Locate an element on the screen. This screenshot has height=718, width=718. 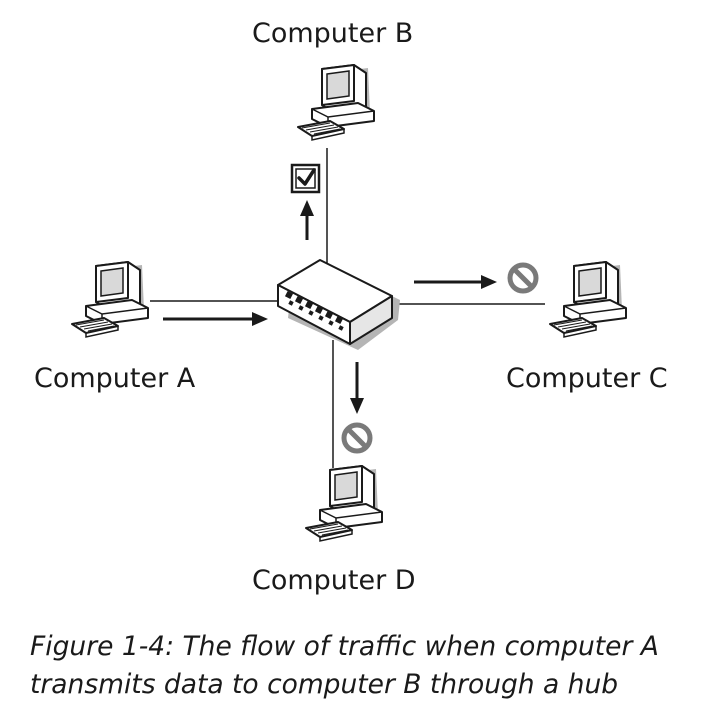
prohibited-icon-d is located at coordinates (357, 438).